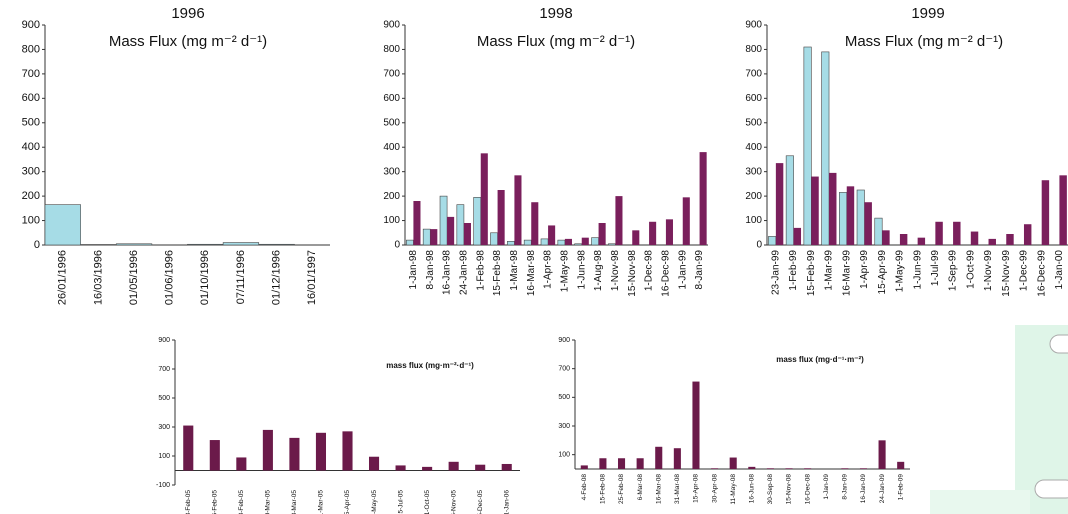 The width and height of the screenshot is (1068, 514). Describe the element at coordinates (666, 273) in the screenshot. I see `x-tick-label: 16-Dec-98` at that location.